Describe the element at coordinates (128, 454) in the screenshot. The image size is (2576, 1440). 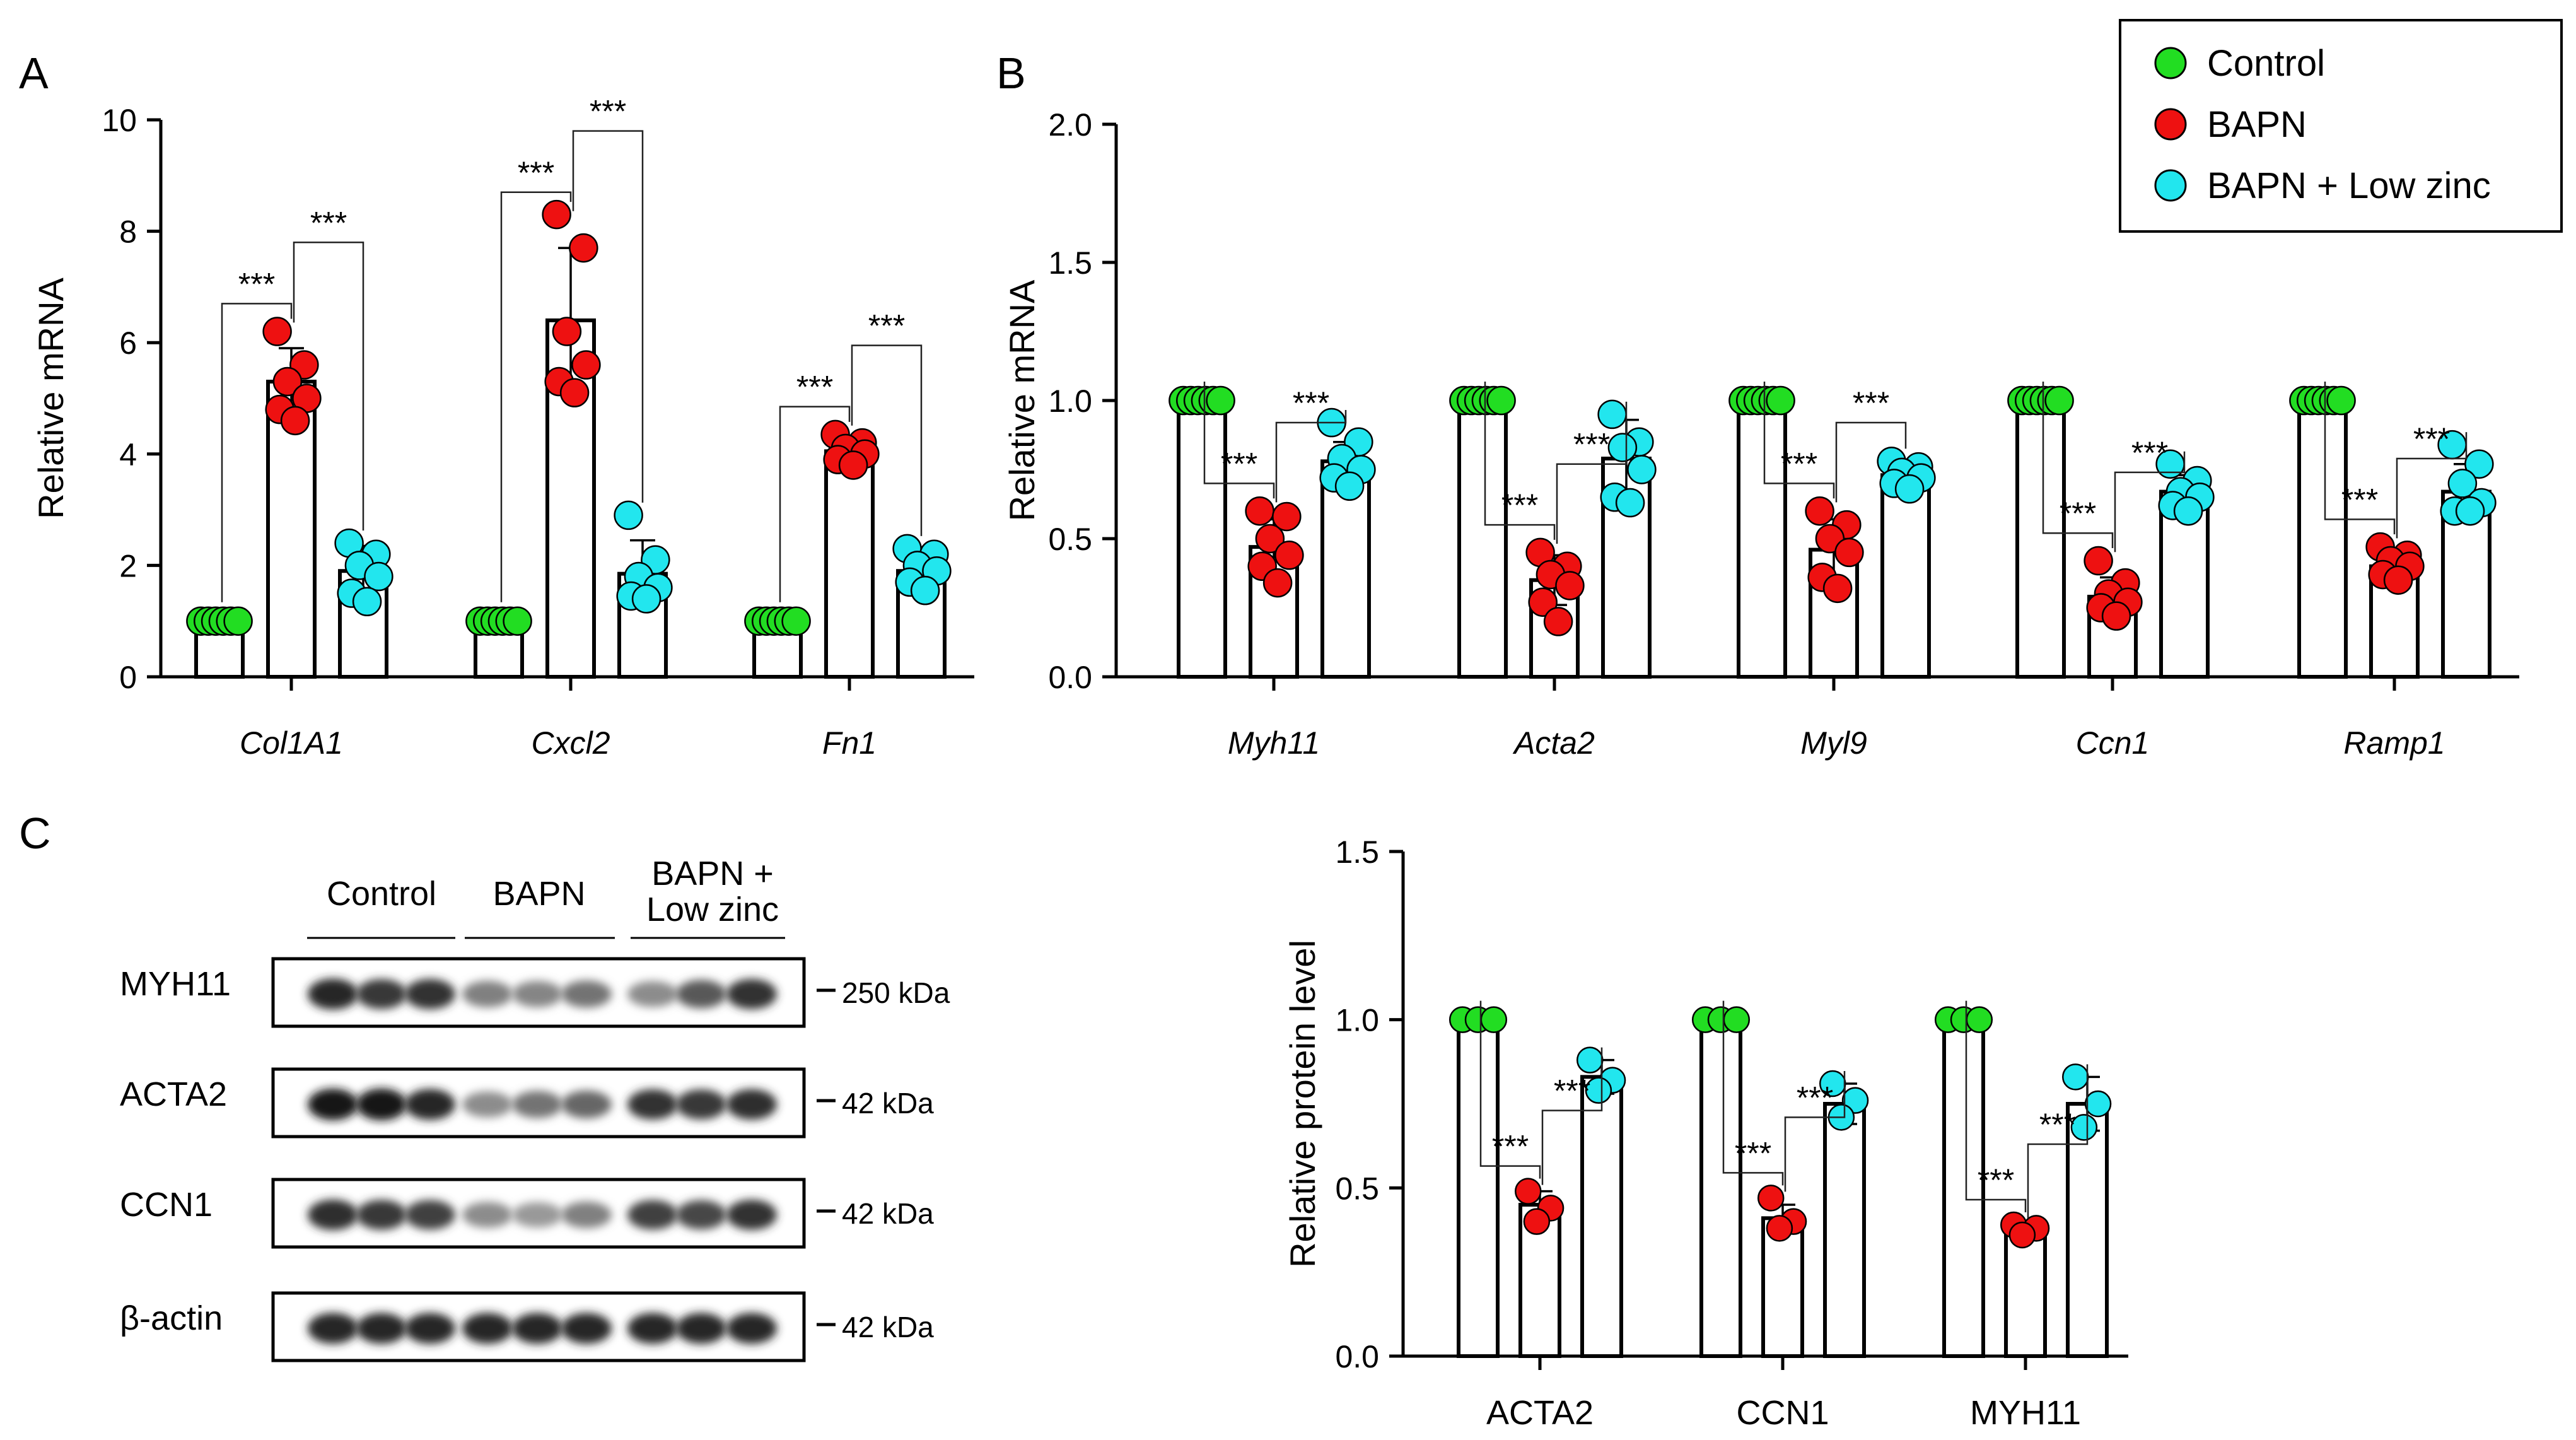
I see `y-tick-label: 4` at that location.